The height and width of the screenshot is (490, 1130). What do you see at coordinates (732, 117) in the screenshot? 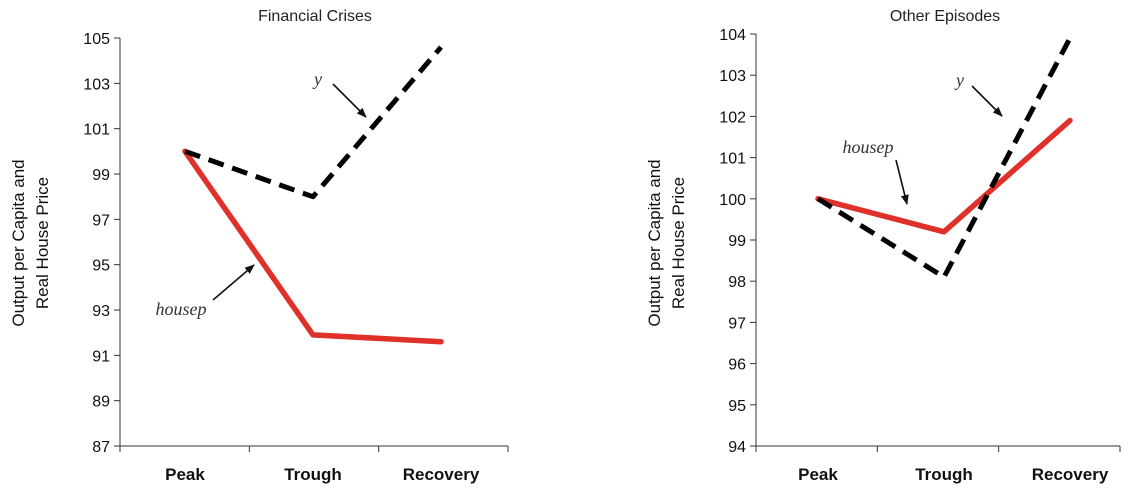
I see `y-tick-label: 102` at bounding box center [732, 117].